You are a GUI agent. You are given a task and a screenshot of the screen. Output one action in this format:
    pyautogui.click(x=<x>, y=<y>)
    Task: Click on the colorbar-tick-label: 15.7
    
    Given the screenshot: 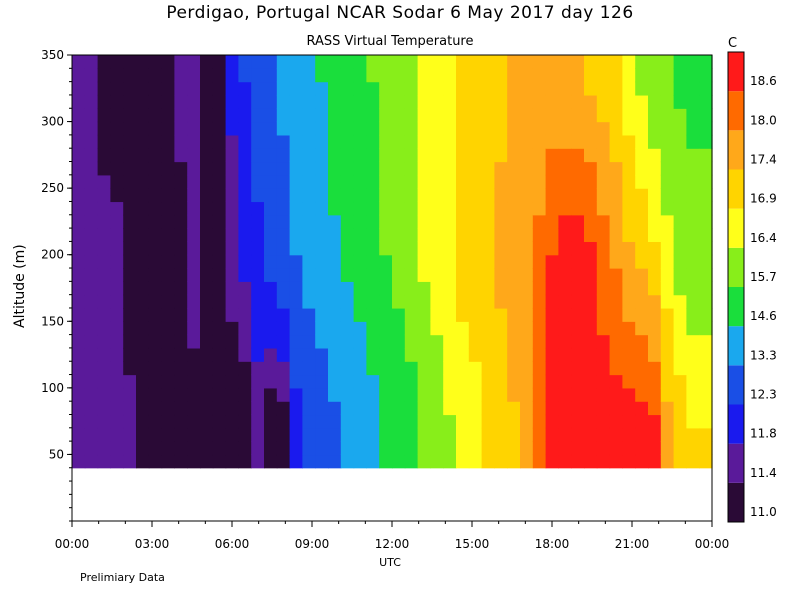 What is the action you would take?
    pyautogui.click(x=763, y=277)
    